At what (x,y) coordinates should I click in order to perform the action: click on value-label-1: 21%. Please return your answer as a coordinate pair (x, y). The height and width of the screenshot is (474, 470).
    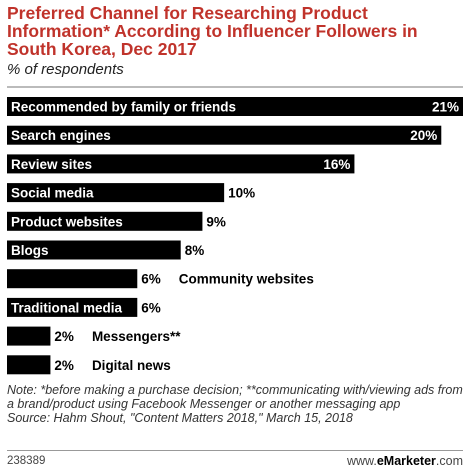
    Looking at the image, I should click on (445, 107).